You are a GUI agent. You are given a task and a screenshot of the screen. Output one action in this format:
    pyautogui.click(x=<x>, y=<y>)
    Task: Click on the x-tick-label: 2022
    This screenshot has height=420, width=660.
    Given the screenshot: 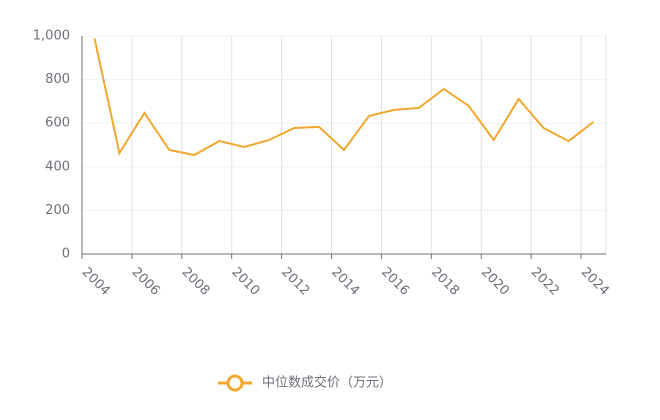 What is the action you would take?
    pyautogui.click(x=545, y=282)
    